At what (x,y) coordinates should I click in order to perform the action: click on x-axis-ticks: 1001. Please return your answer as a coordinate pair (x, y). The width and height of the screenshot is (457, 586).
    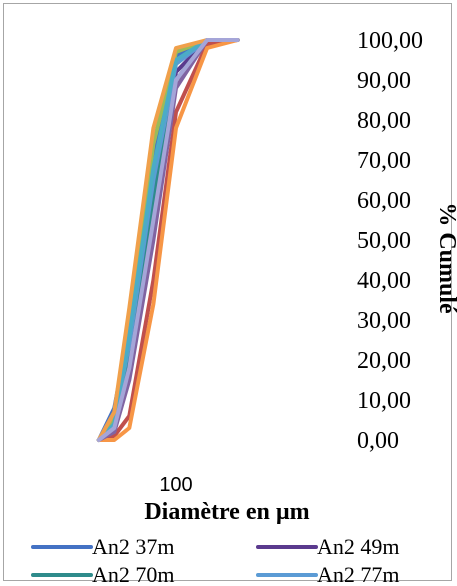
    Looking at the image, I should click on (175, 485).